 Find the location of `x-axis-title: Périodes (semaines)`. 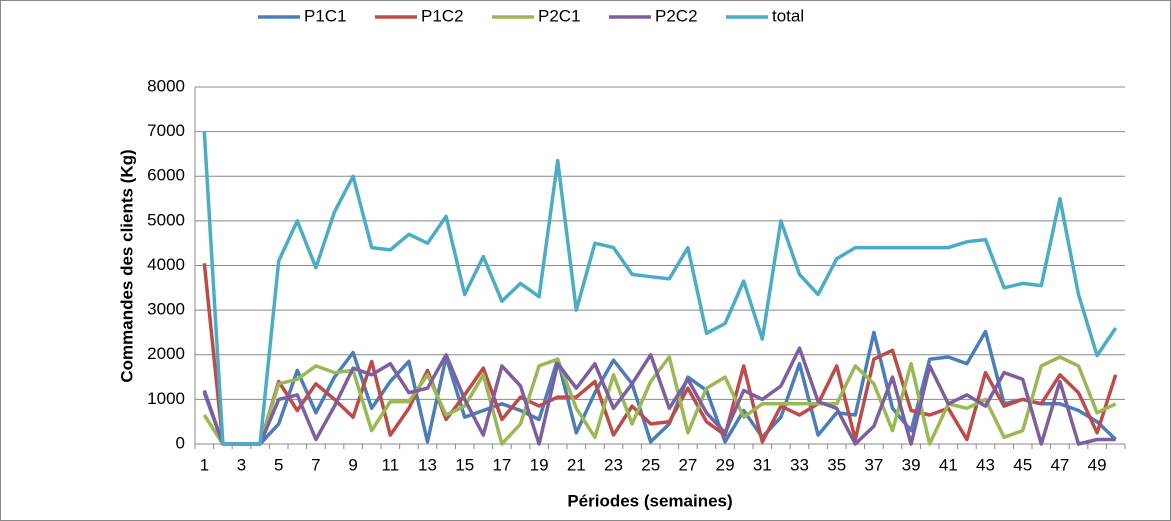

x-axis-title: Périodes (semaines) is located at coordinates (649, 500).